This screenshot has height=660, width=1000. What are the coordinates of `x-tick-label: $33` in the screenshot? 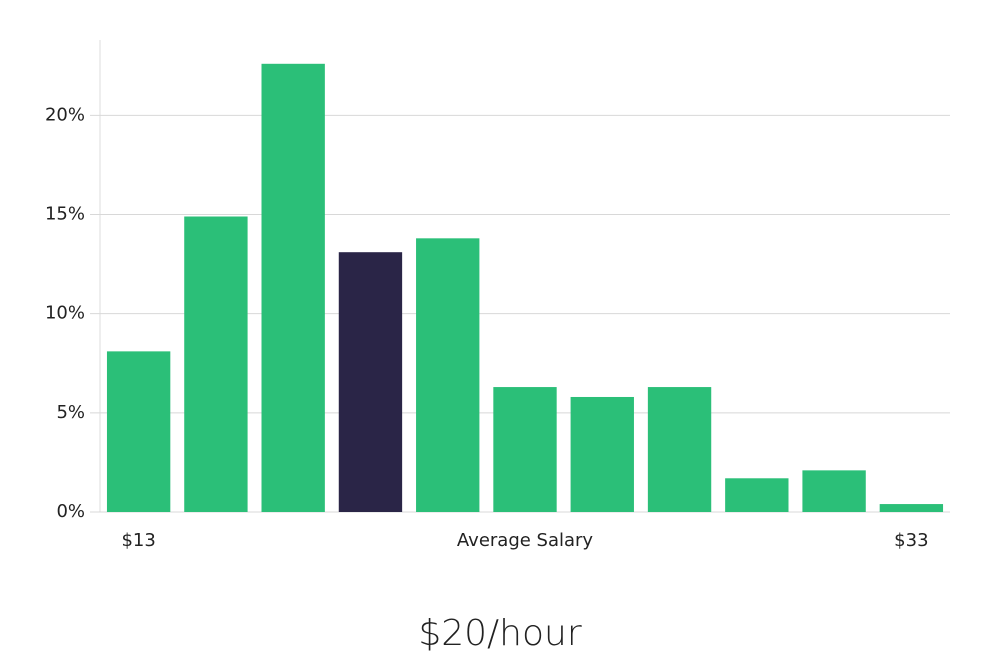 It's located at (911, 540).